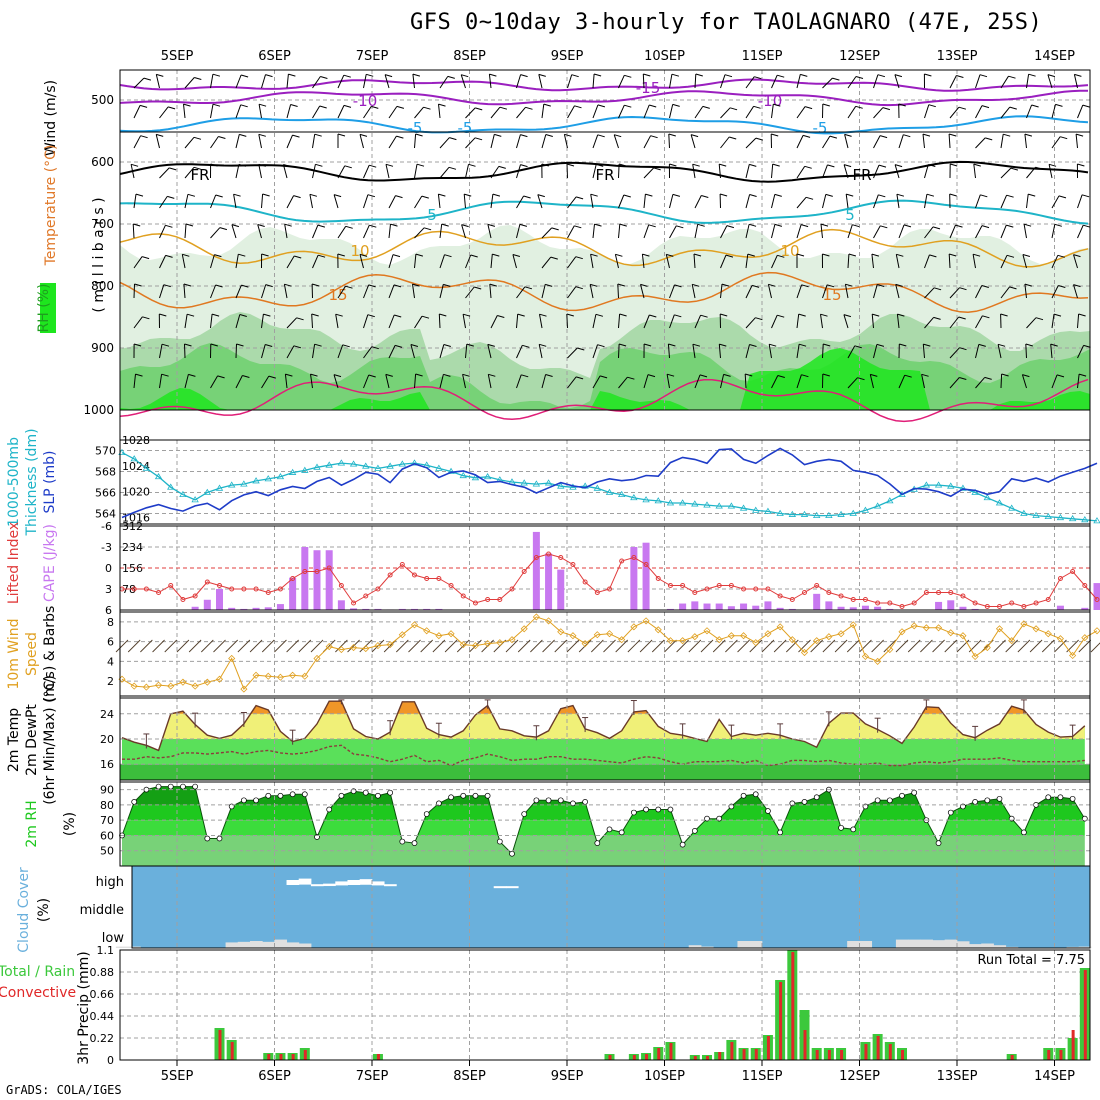 The height and width of the screenshot is (1100, 1100). I want to click on bottom-day-label: 8SEP, so click(469, 1076).